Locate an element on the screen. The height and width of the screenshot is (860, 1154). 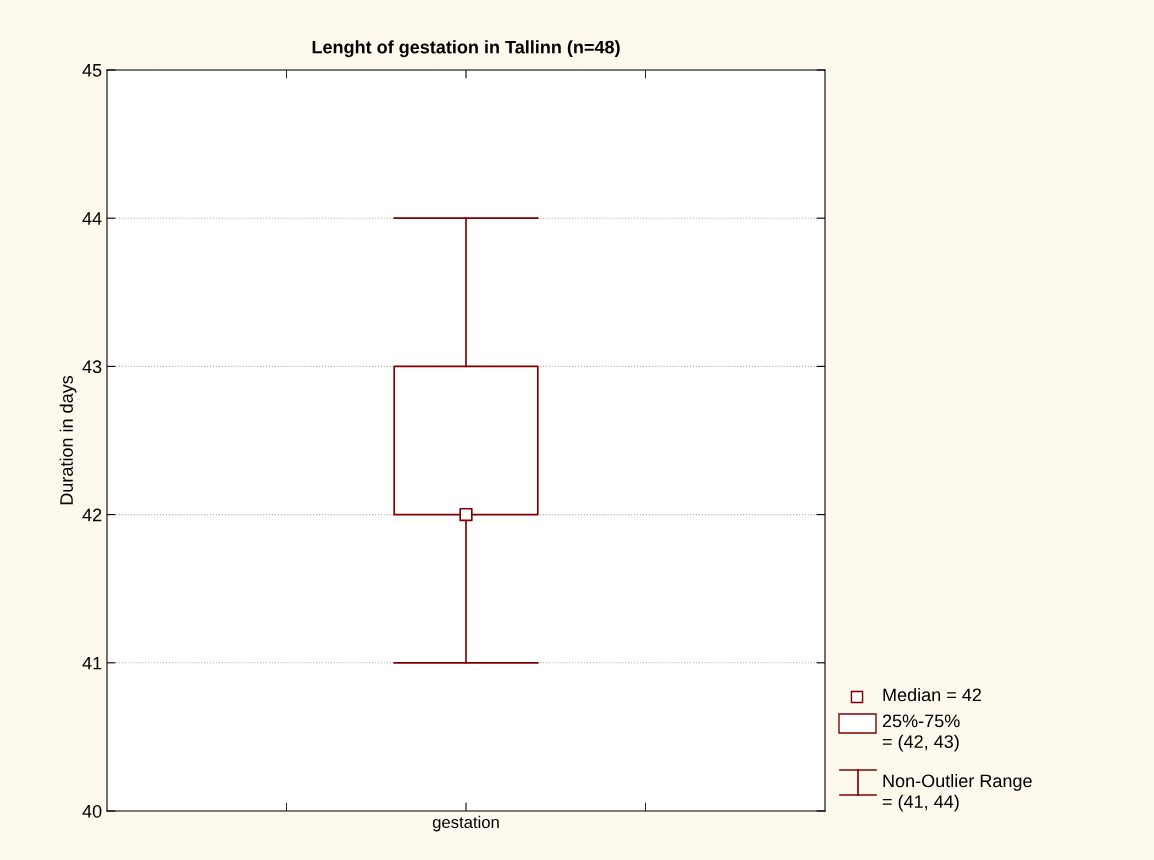
y-tick-label: 43 is located at coordinates (92, 367).